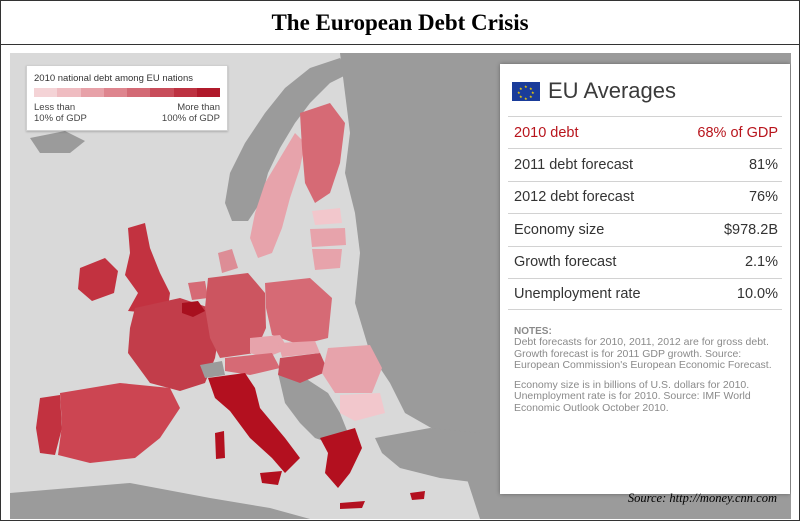  I want to click on norway-land, so click(287, 139).